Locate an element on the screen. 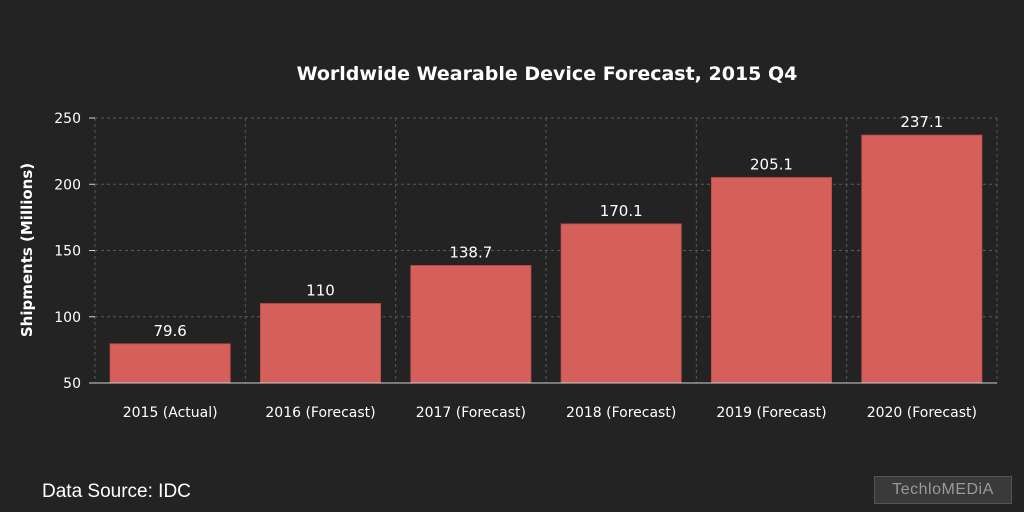 The image size is (1024, 512). bar-value-label: 110 is located at coordinates (320, 291).